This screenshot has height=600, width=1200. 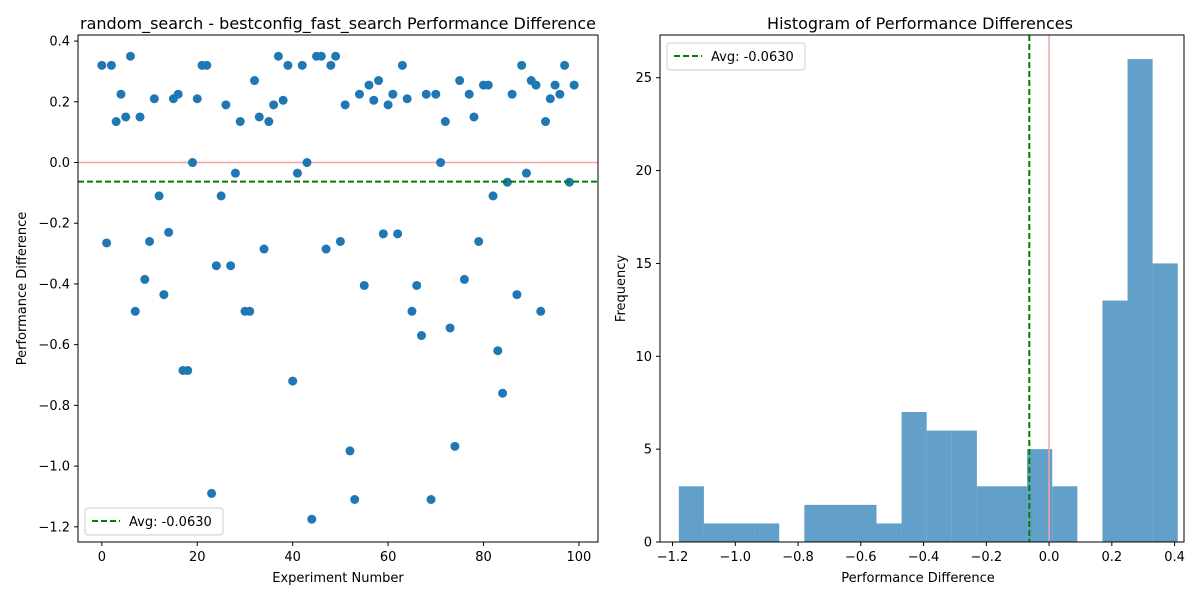 I want to click on histogram-y-tick-label: 10, so click(x=643, y=357).